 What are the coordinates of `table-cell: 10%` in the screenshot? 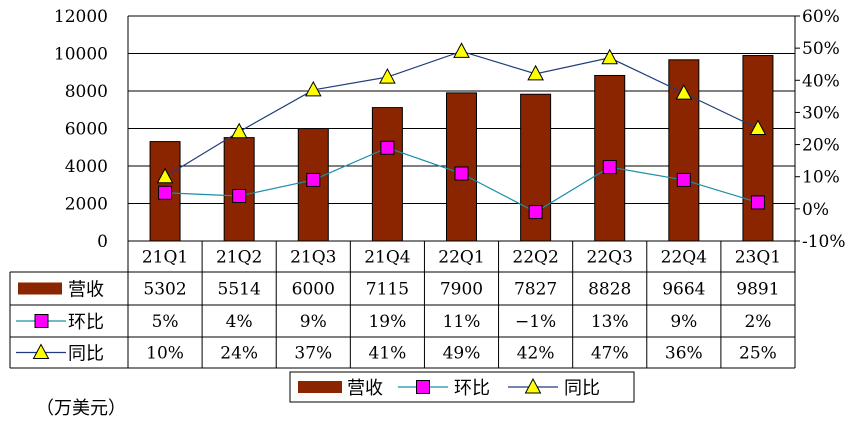 It's located at (165, 354).